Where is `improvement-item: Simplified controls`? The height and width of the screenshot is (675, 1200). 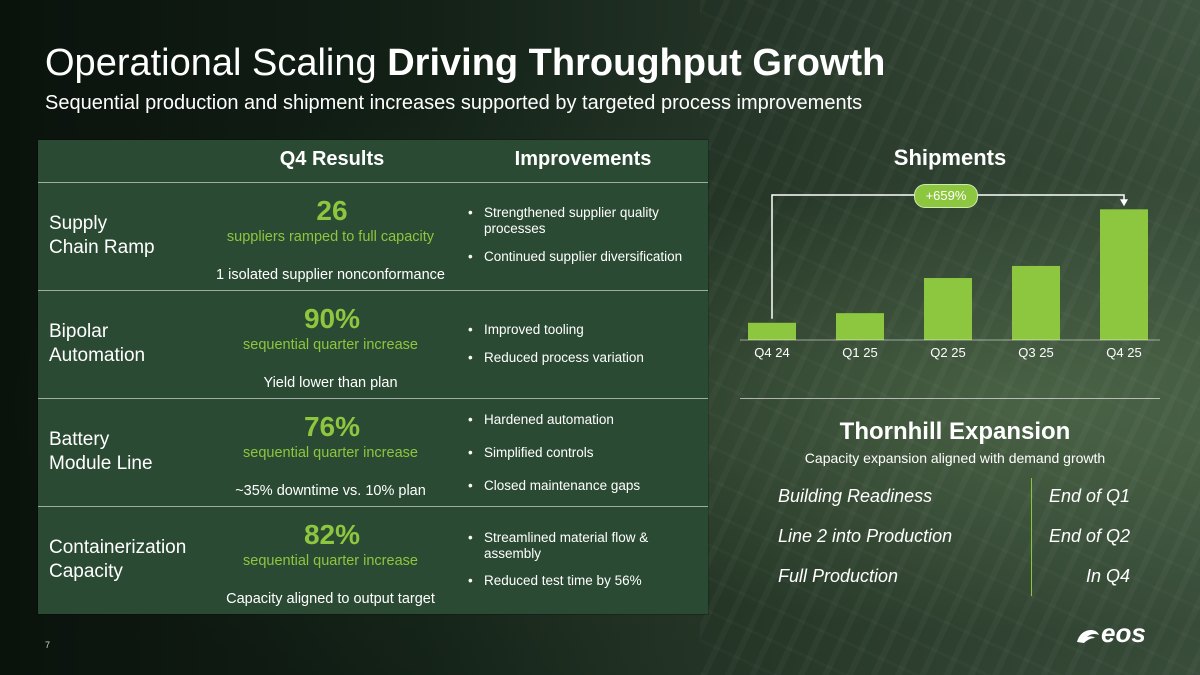
improvement-item: Simplified controls is located at coordinates (583, 453).